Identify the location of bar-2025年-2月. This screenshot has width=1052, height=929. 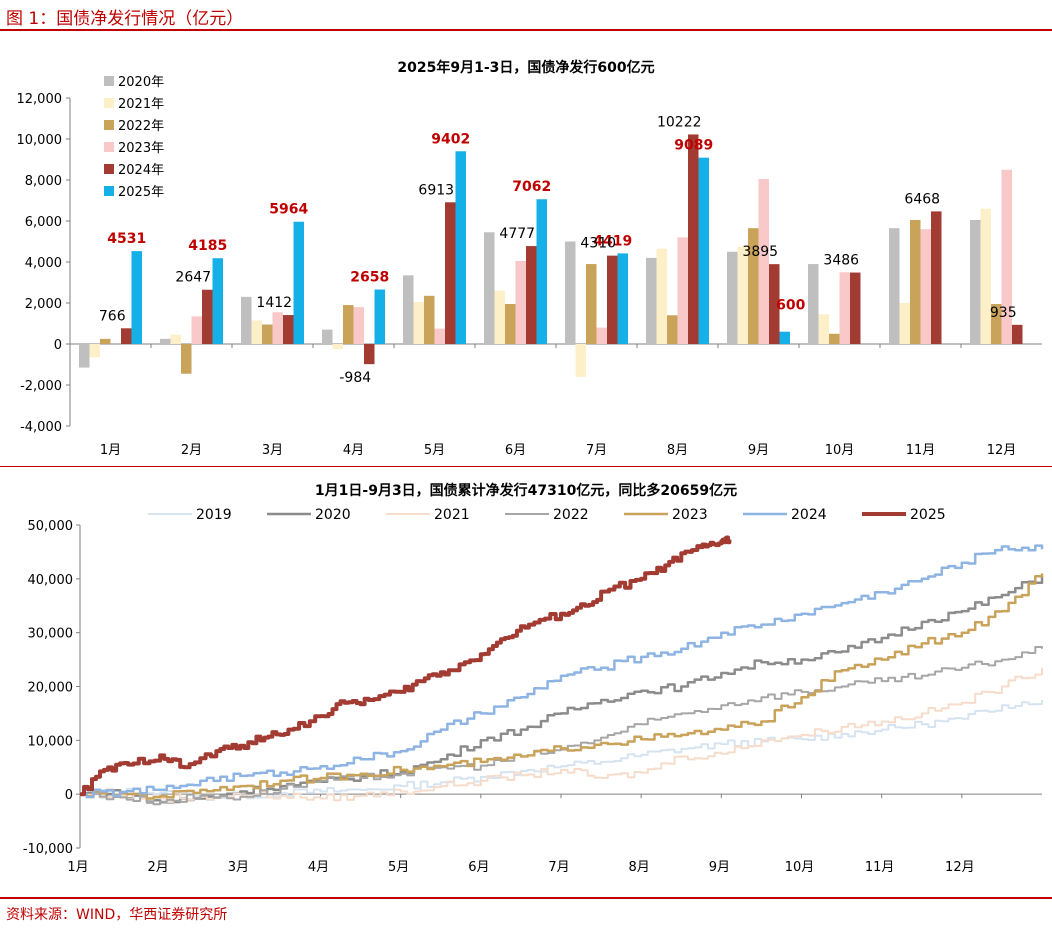
(217, 301).